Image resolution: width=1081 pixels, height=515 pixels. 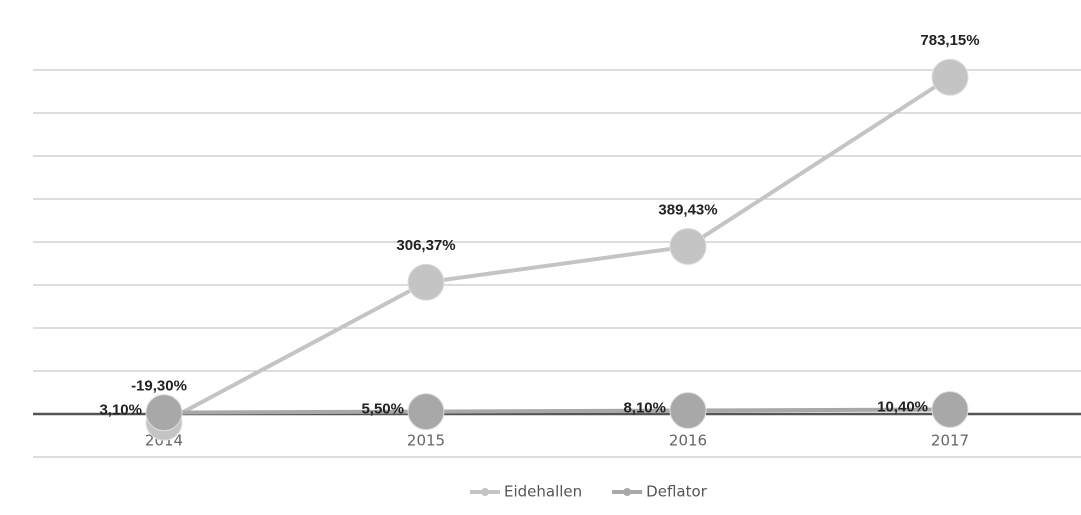 I want to click on x-tick-label: 2017, so click(x=950, y=441).